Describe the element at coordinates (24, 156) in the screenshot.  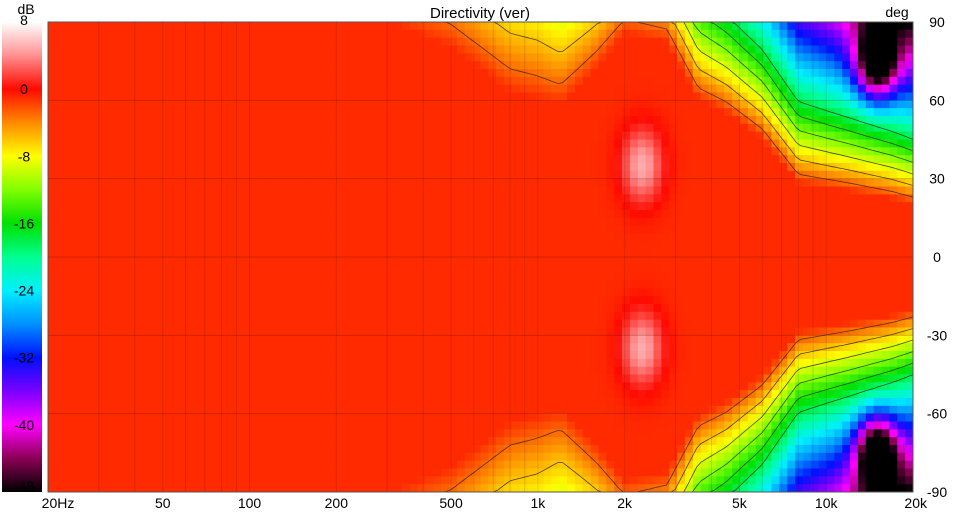
I see `colorbar-tick-label: -8` at that location.